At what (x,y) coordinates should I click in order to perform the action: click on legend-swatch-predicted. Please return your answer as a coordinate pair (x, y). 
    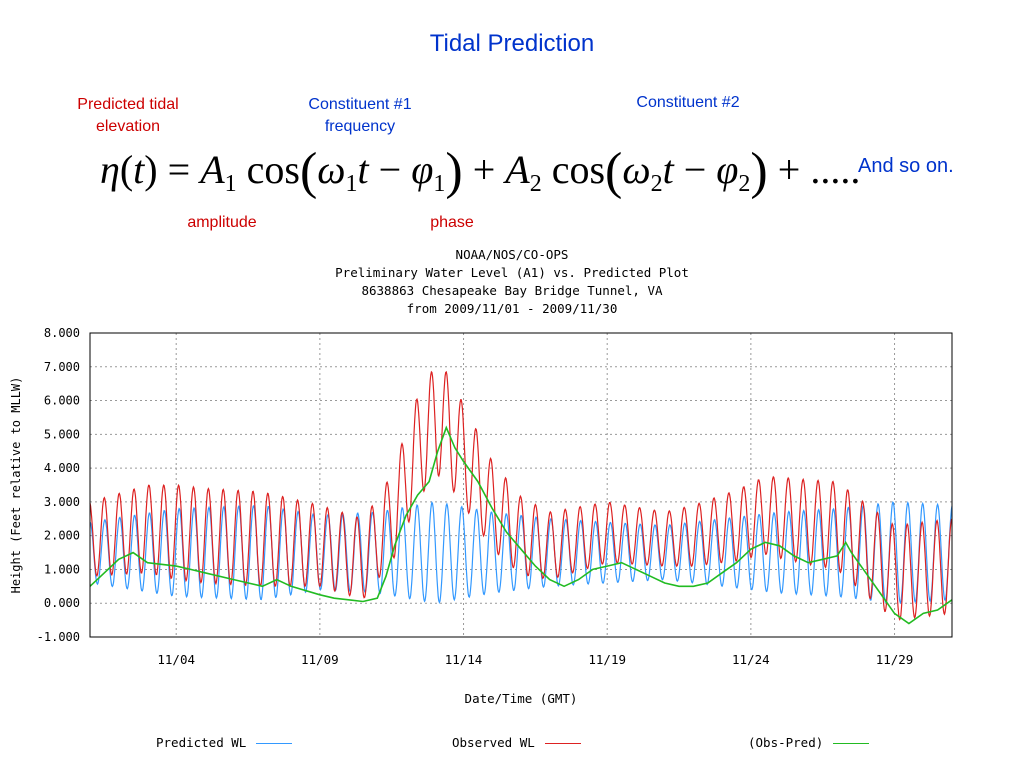
    Looking at the image, I should click on (274, 743).